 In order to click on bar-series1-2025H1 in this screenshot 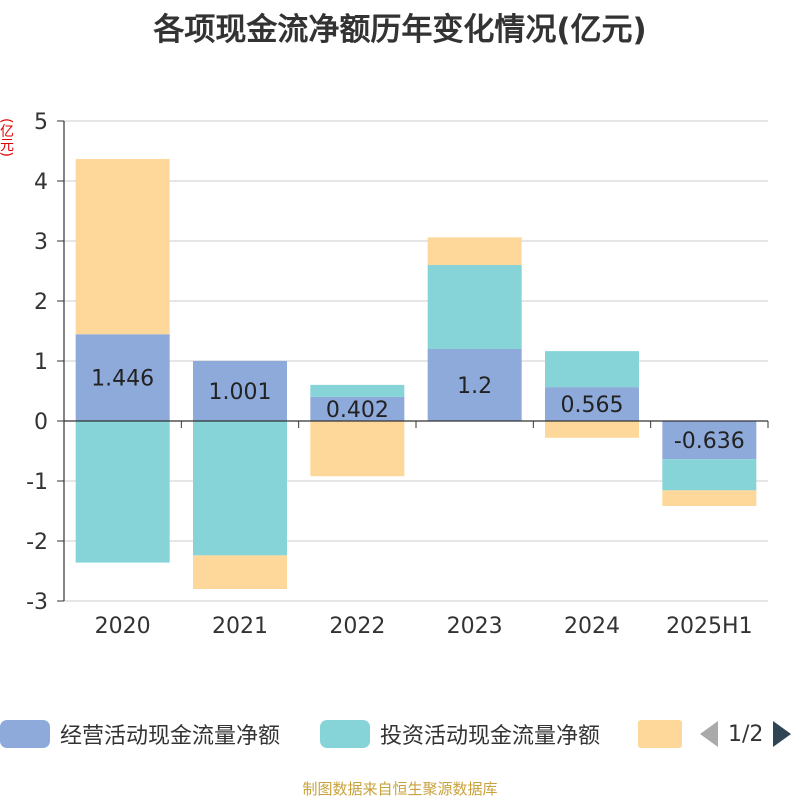, I will do `click(709, 475)`.